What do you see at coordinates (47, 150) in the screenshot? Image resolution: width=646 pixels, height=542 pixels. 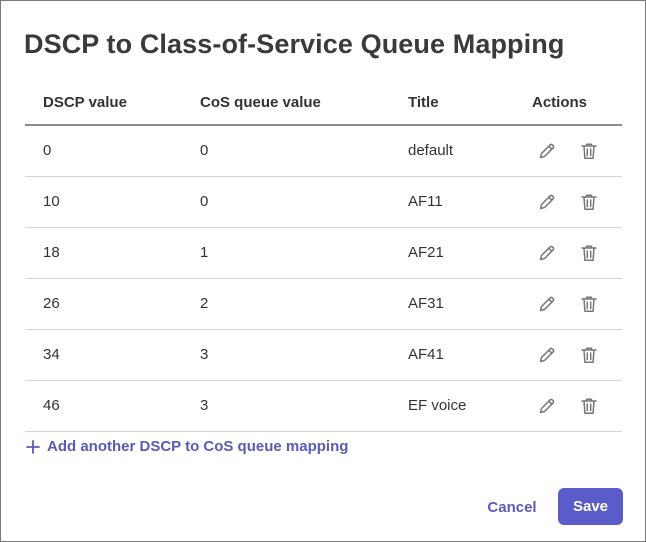 I see `cell-dscp-value: 0` at bounding box center [47, 150].